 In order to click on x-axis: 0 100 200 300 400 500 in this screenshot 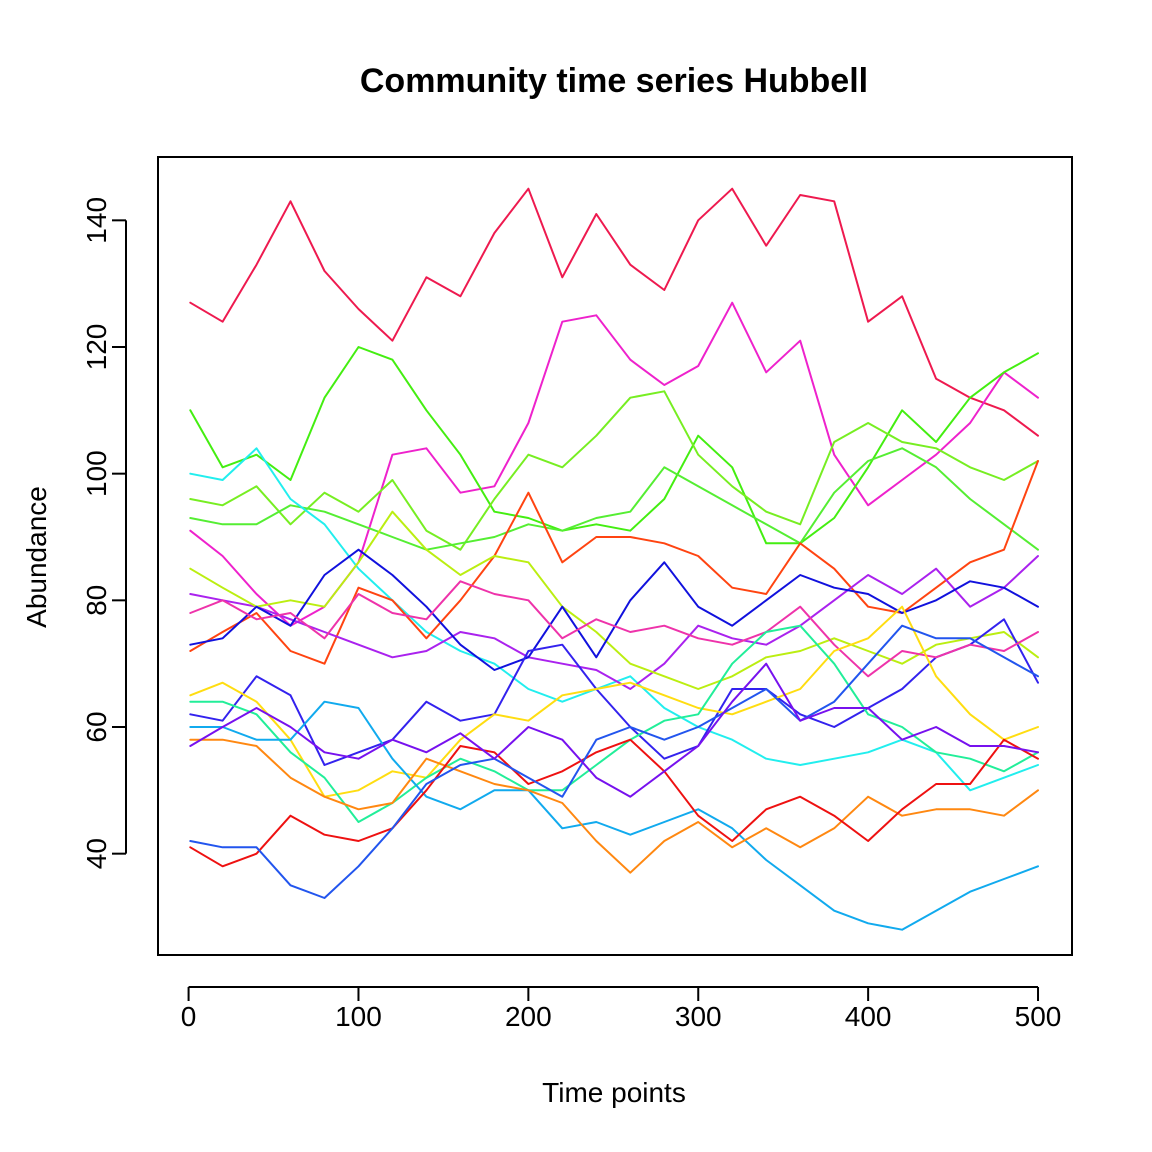, I will do `click(621, 1009)`.